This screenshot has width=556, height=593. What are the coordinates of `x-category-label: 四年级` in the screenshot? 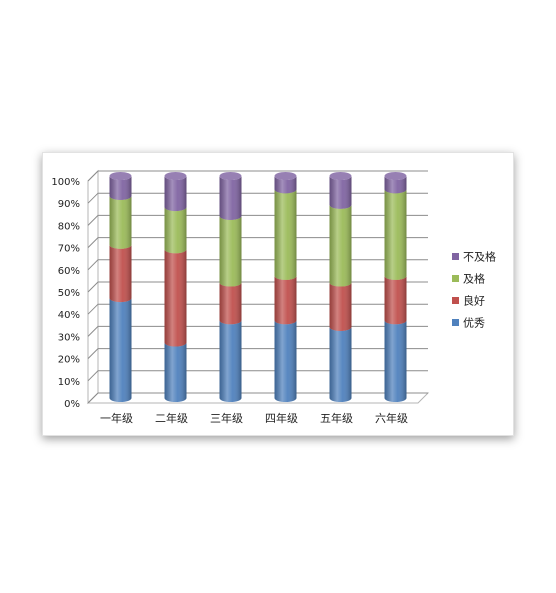 It's located at (281, 418).